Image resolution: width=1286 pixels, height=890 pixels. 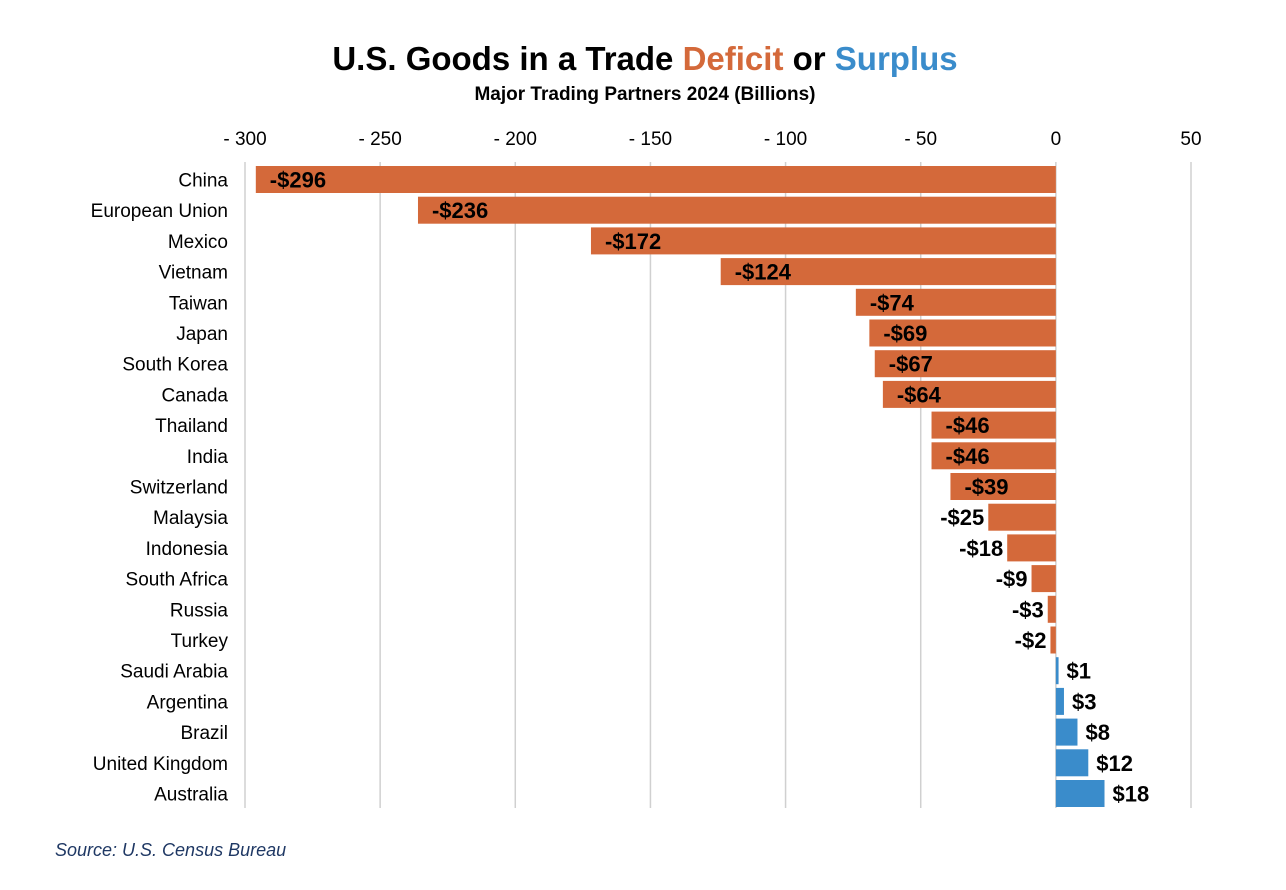 I want to click on x-tick-label: - 200, so click(x=515, y=139).